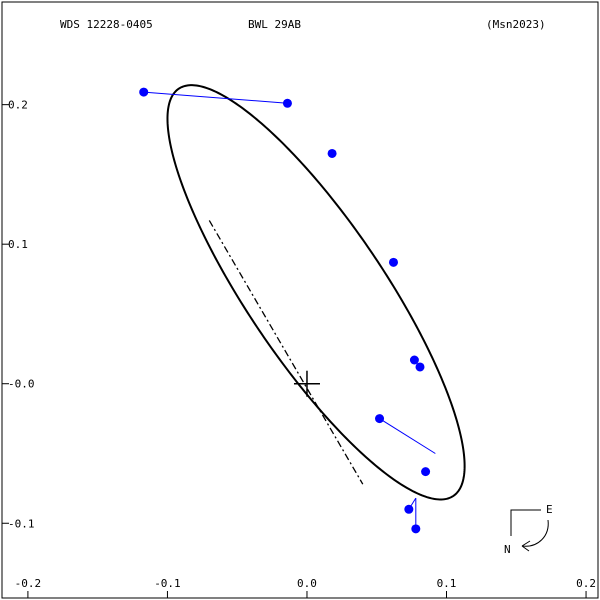 Image resolution: width=600 pixels, height=600 pixels. What do you see at coordinates (18, 105) in the screenshot?
I see `y-tick-label: 0.2` at bounding box center [18, 105].